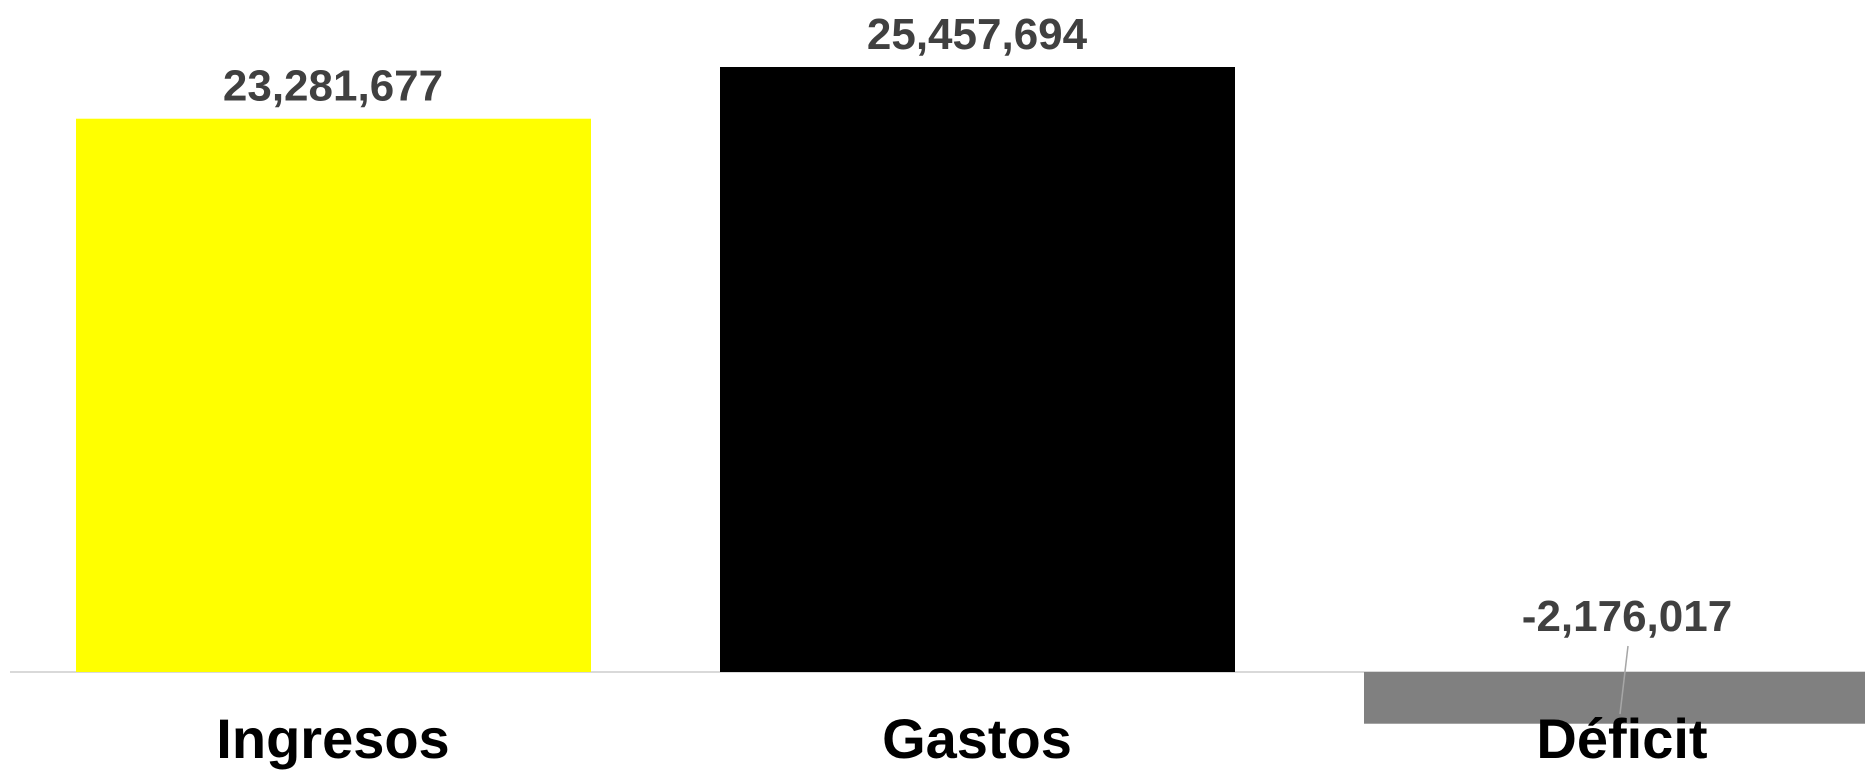 The image size is (1865, 770). I want to click on category-label-gastos: Gastos, so click(977, 738).